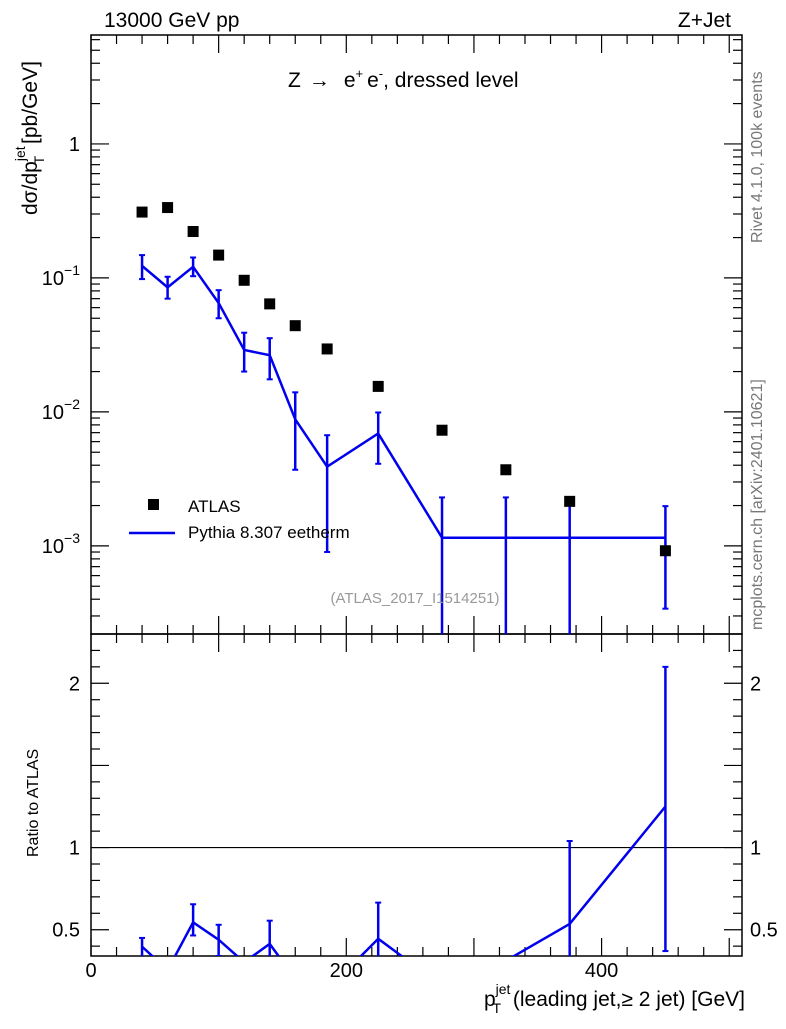  Describe the element at coordinates (90, 971) in the screenshot. I see `x-tick-label: 0` at that location.